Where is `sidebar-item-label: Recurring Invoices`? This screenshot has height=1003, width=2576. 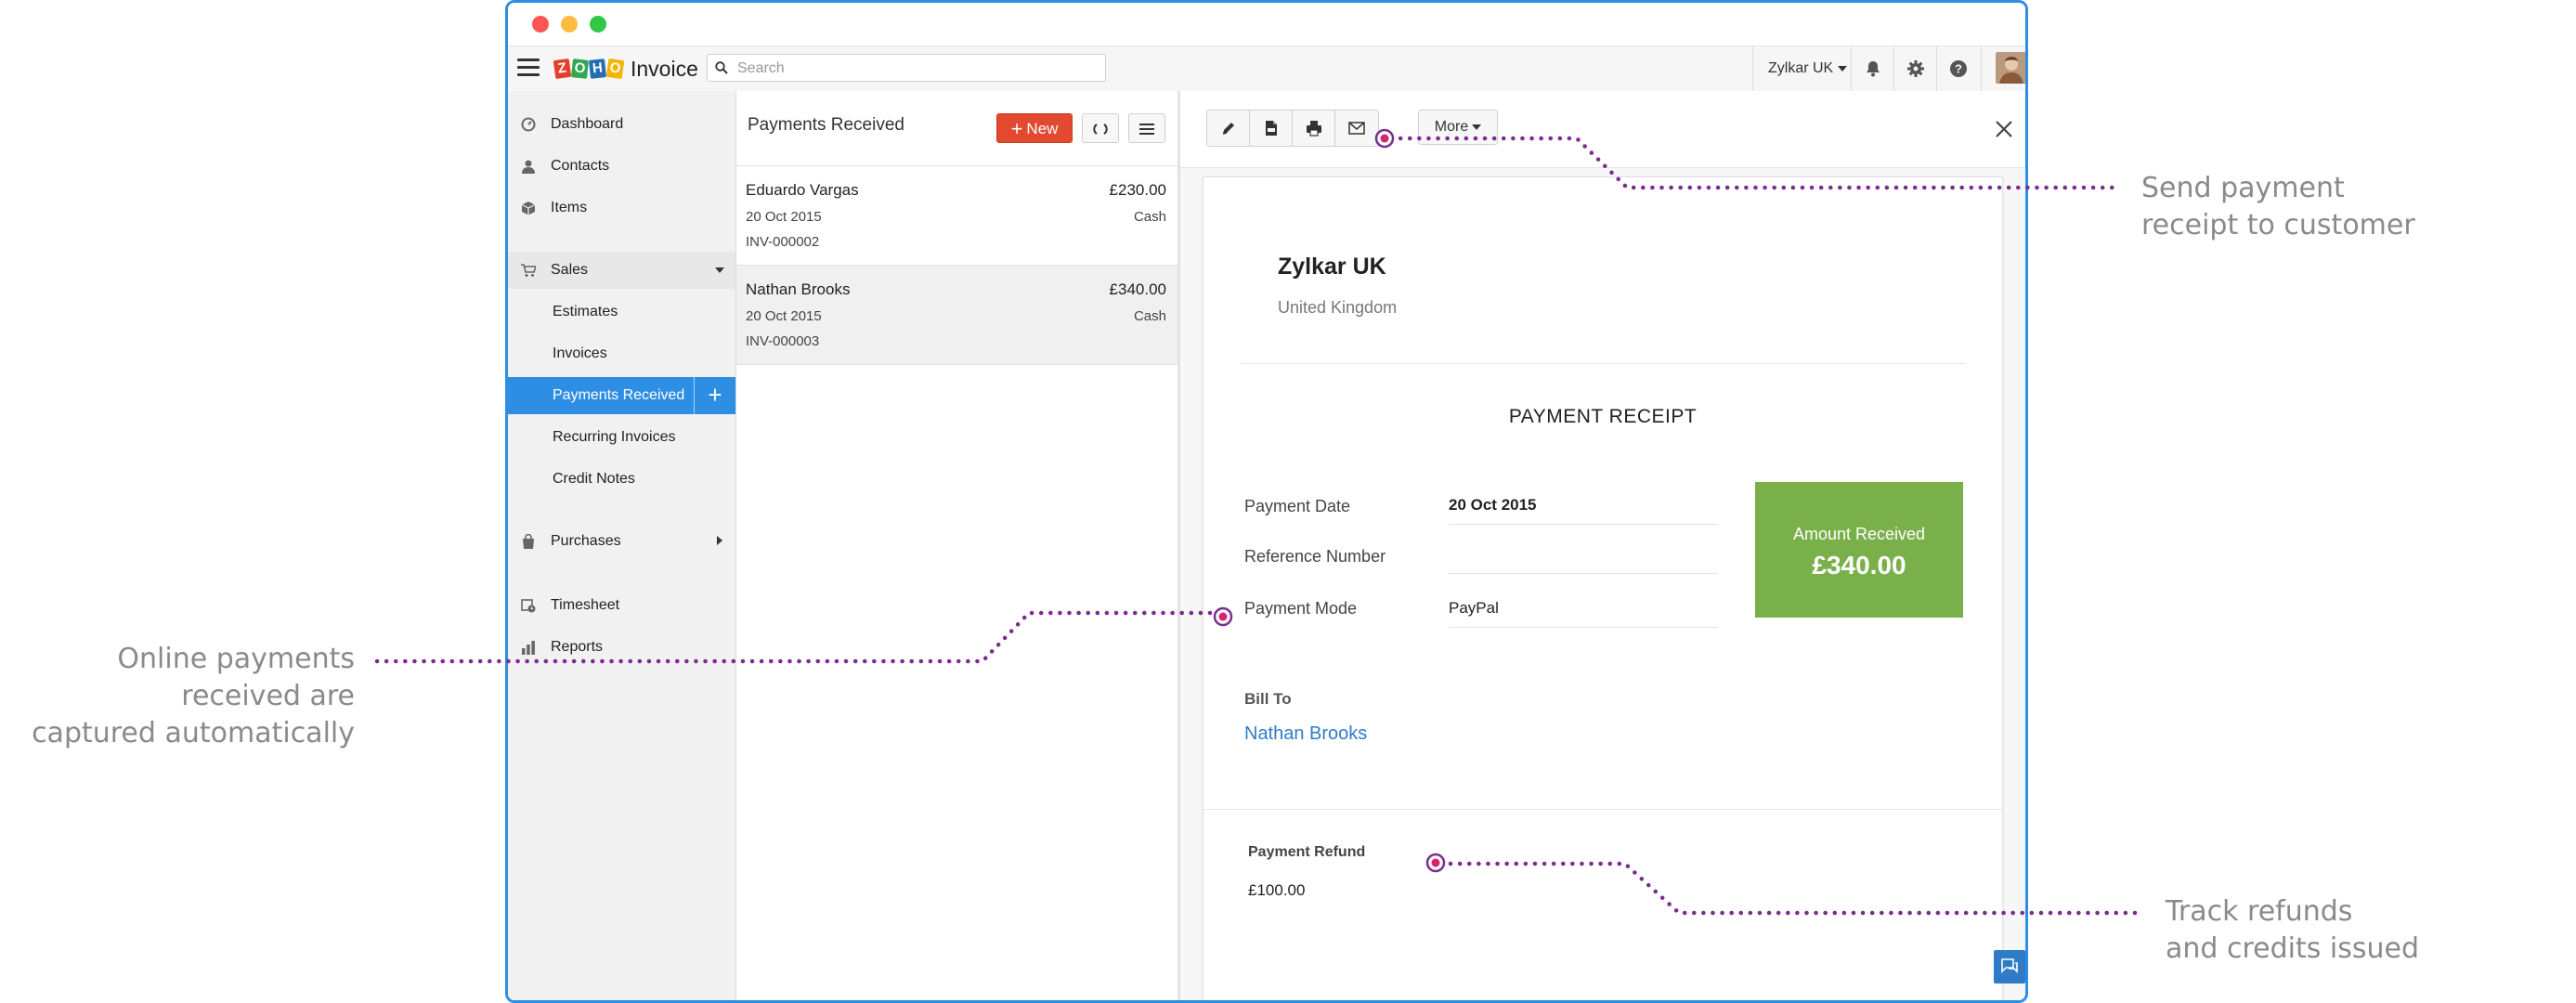
sidebar-item-label: Recurring Invoices is located at coordinates (615, 437).